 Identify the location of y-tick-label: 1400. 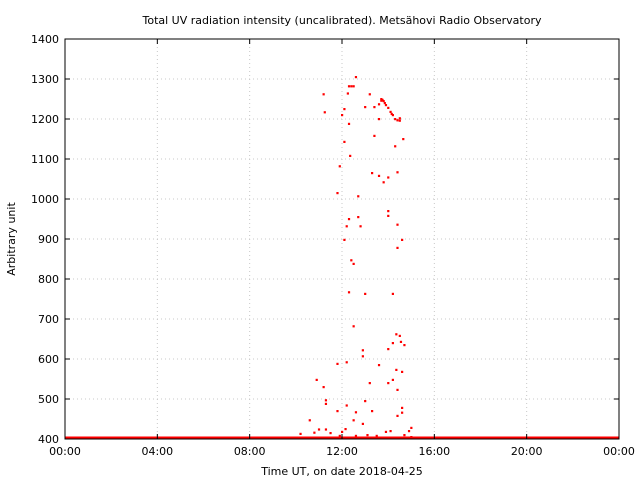
(45, 39).